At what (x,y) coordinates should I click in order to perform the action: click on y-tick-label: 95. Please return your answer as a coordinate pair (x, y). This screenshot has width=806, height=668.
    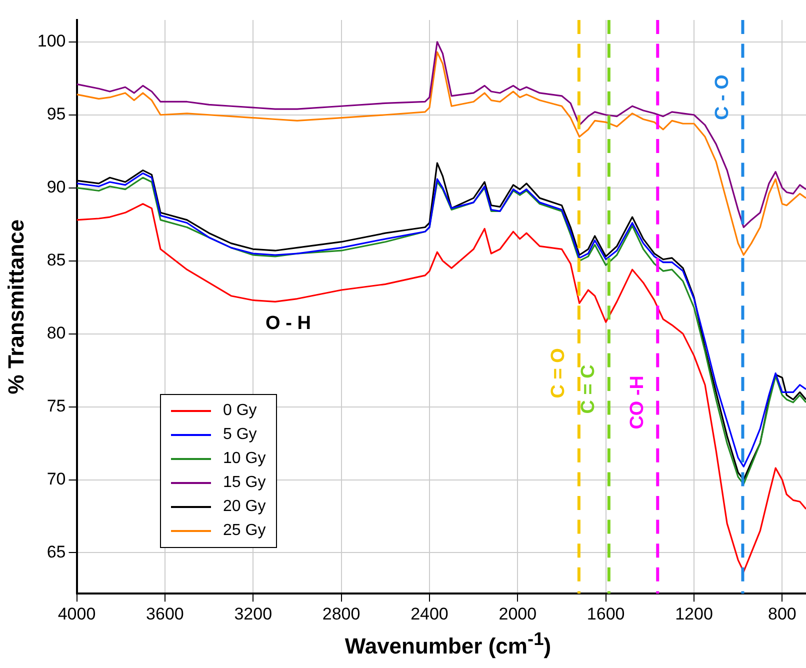
    Looking at the image, I should click on (56, 114).